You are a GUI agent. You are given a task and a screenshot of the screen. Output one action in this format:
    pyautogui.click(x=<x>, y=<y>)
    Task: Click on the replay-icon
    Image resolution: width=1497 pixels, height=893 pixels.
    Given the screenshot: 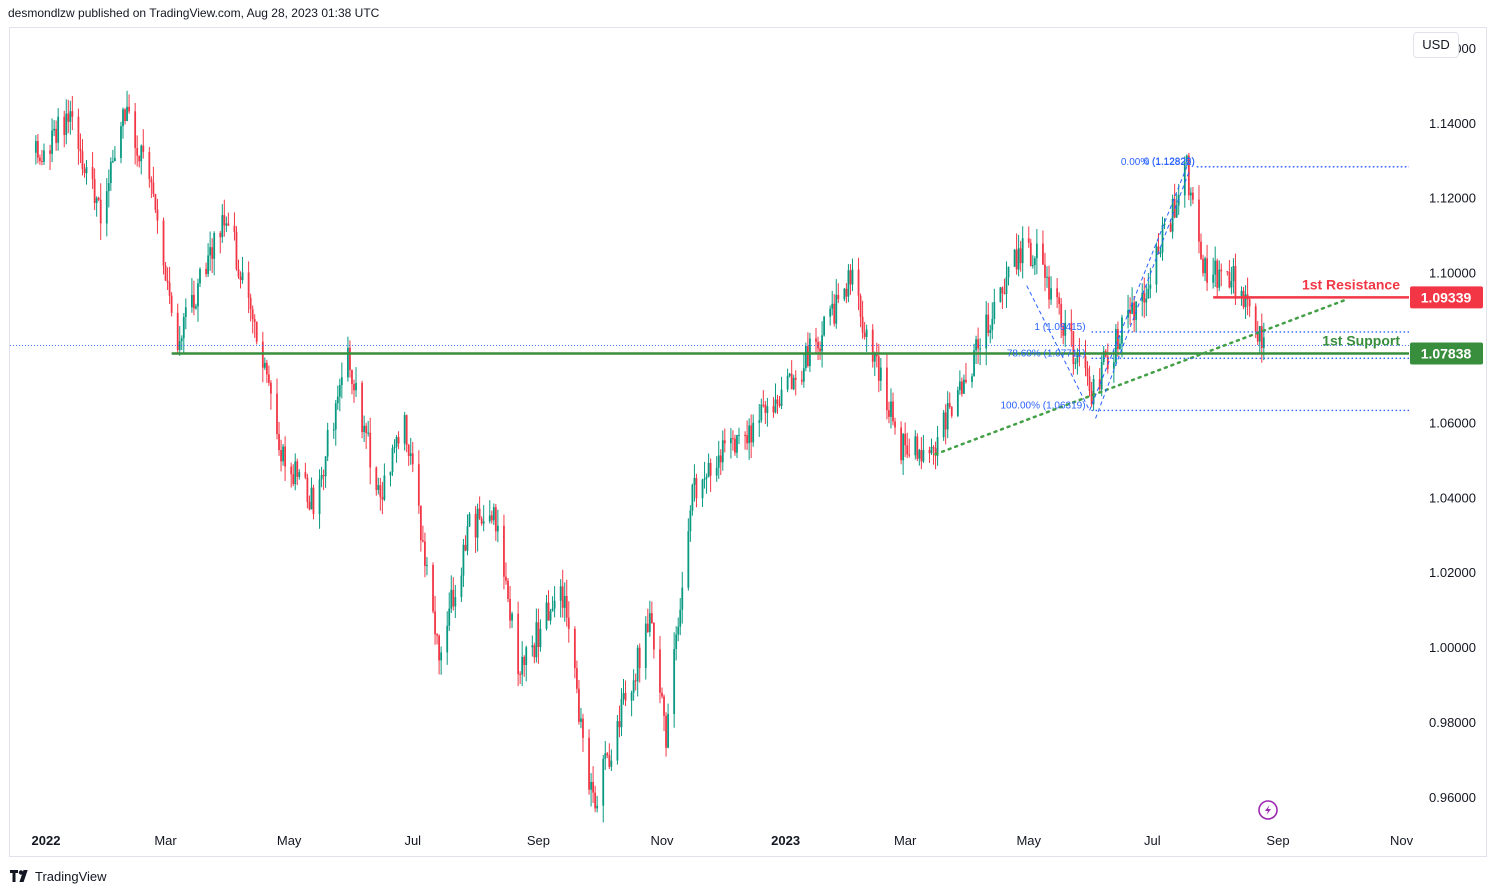 What is the action you would take?
    pyautogui.click(x=1268, y=810)
    